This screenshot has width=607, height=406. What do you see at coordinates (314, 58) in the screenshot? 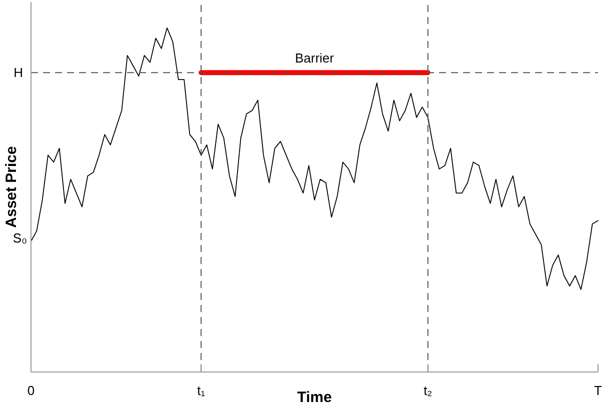
I see `annotation: Barrier` at bounding box center [314, 58].